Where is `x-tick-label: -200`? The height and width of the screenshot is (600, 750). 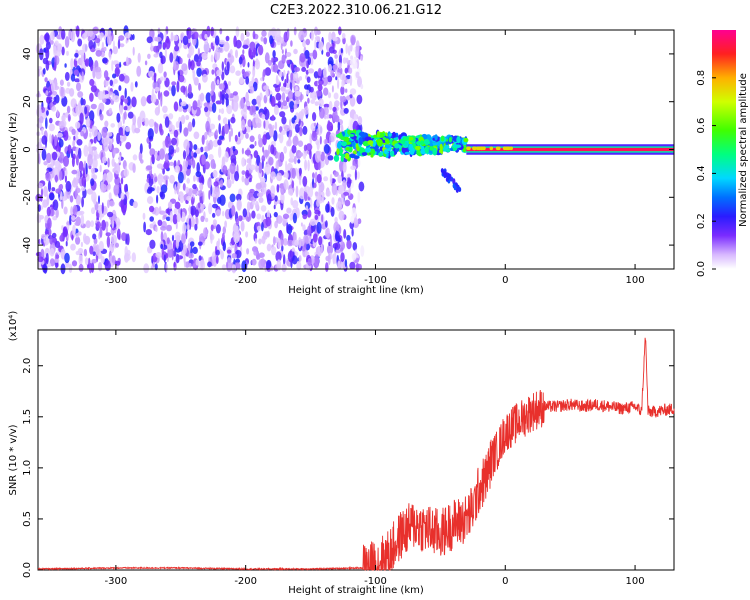
x-tick-label: -200 is located at coordinates (245, 581).